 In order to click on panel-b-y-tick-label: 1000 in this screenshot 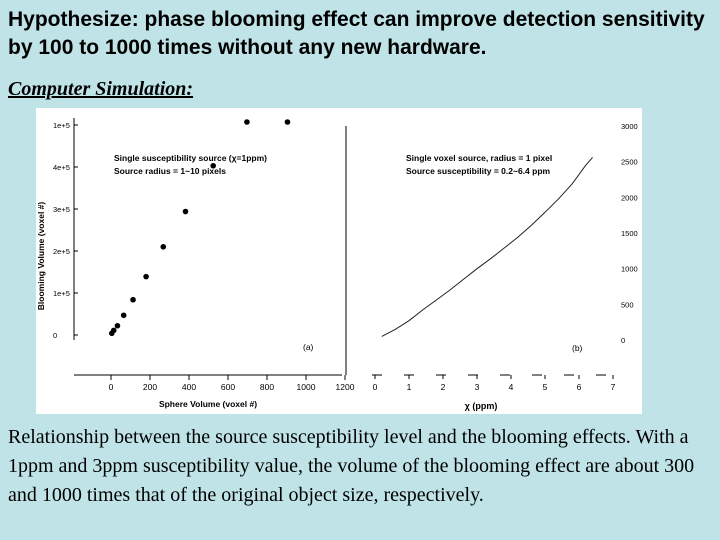, I will do `click(629, 269)`.